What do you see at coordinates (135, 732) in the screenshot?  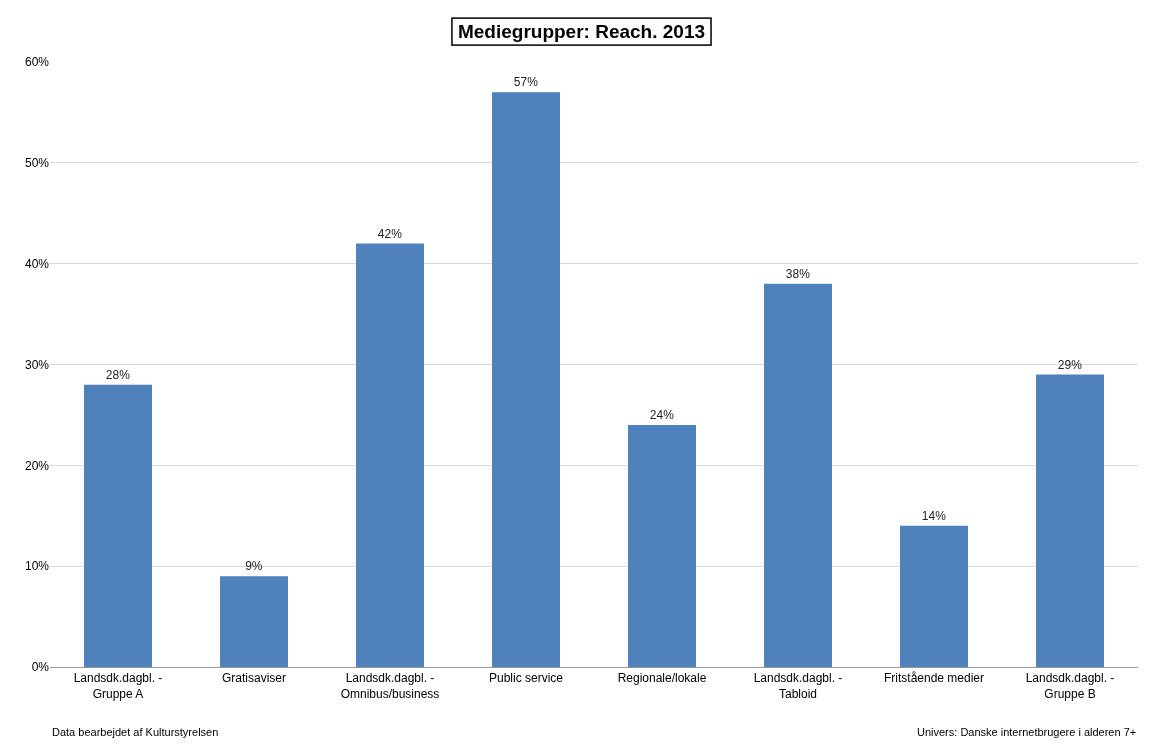 I see `text: Data bearbejdet af Kulturstyrelsen` at bounding box center [135, 732].